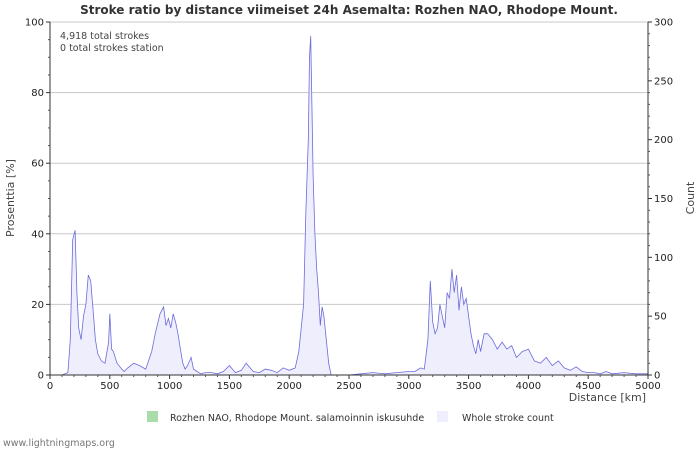  I want to click on y-left-tick-label-0: 0, so click(41, 376).